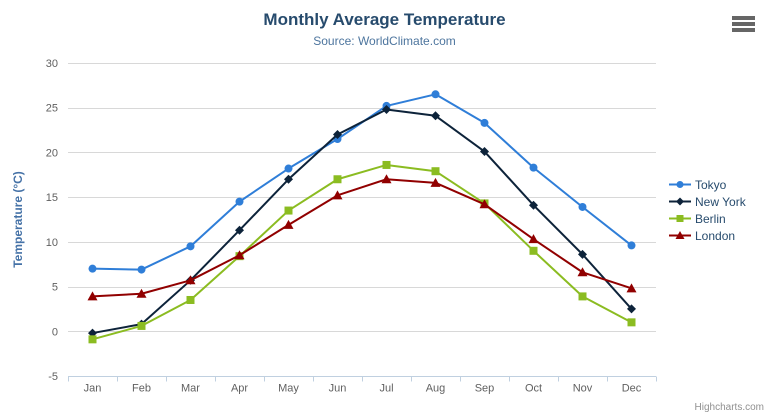 Image resolution: width=769 pixels, height=416 pixels. What do you see at coordinates (239, 389) in the screenshot?
I see `x-axis-label: Apr` at bounding box center [239, 389].